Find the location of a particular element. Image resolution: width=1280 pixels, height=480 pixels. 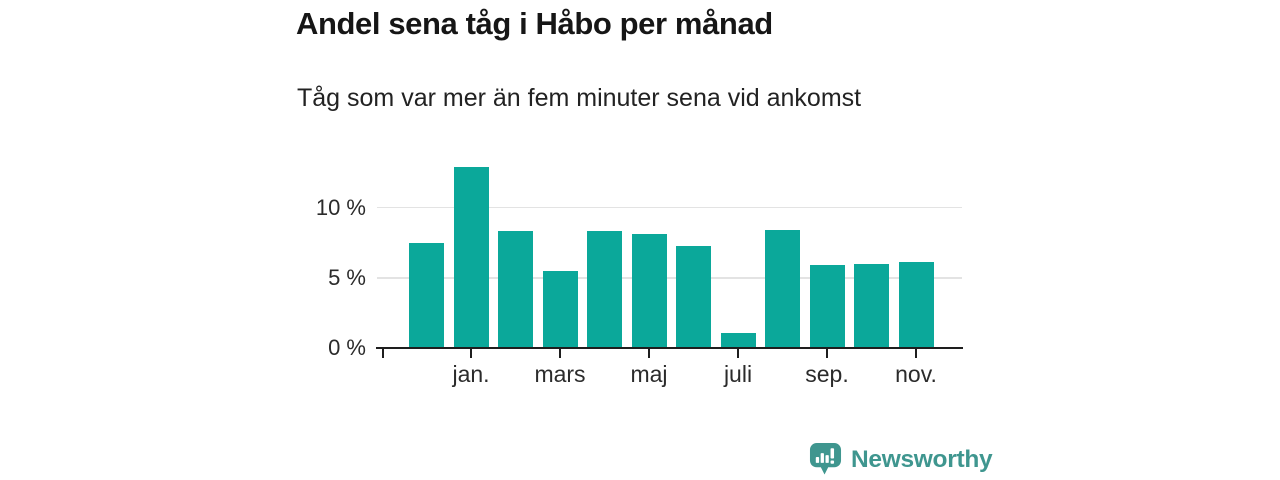

gridline-5-percent is located at coordinates (669, 278).